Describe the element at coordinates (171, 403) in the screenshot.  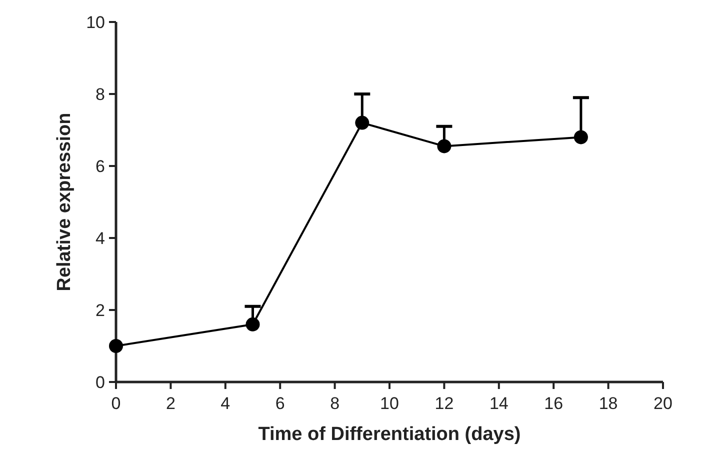
I see `x-tick-label: 2` at that location.